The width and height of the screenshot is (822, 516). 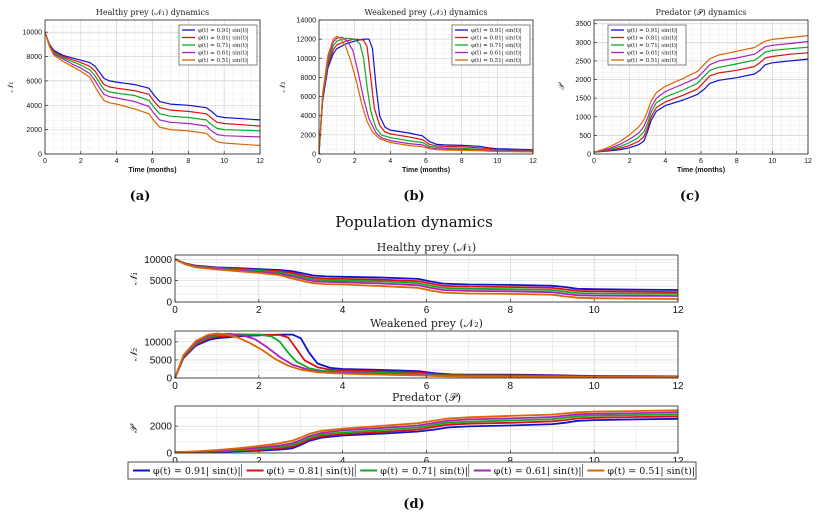 What do you see at coordinates (585, 136) in the screenshot?
I see `y-tick-label: 500` at bounding box center [585, 136].